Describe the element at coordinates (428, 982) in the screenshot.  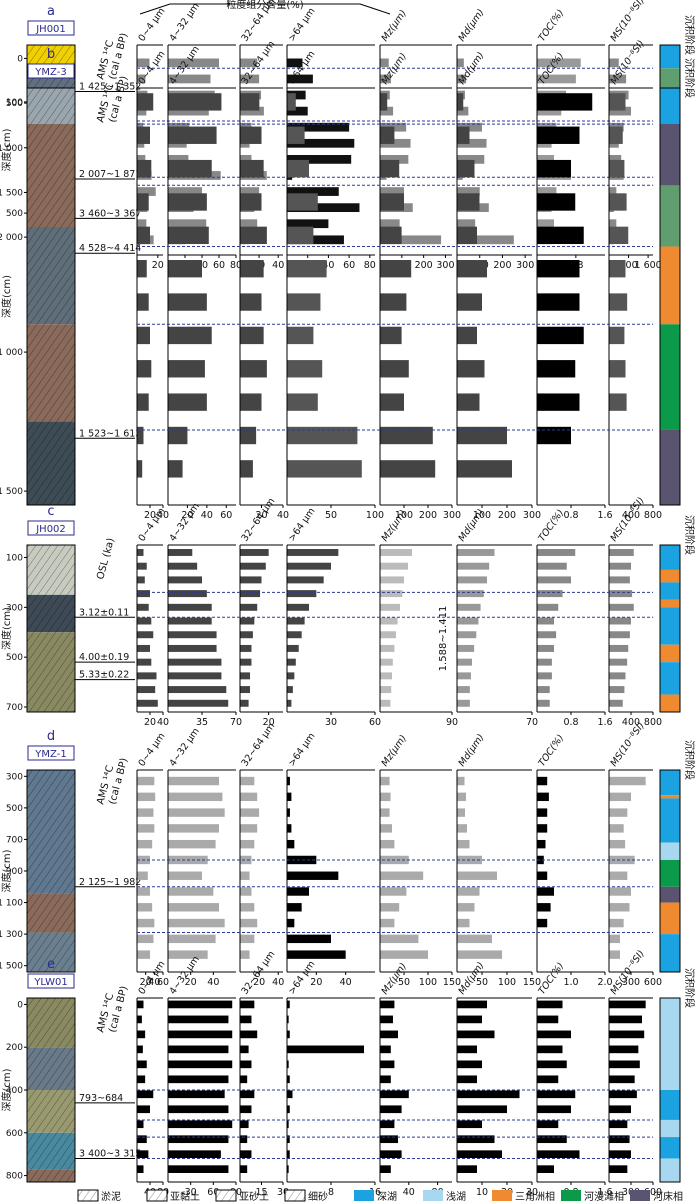
I see `x-tick-label: 100` at that location.